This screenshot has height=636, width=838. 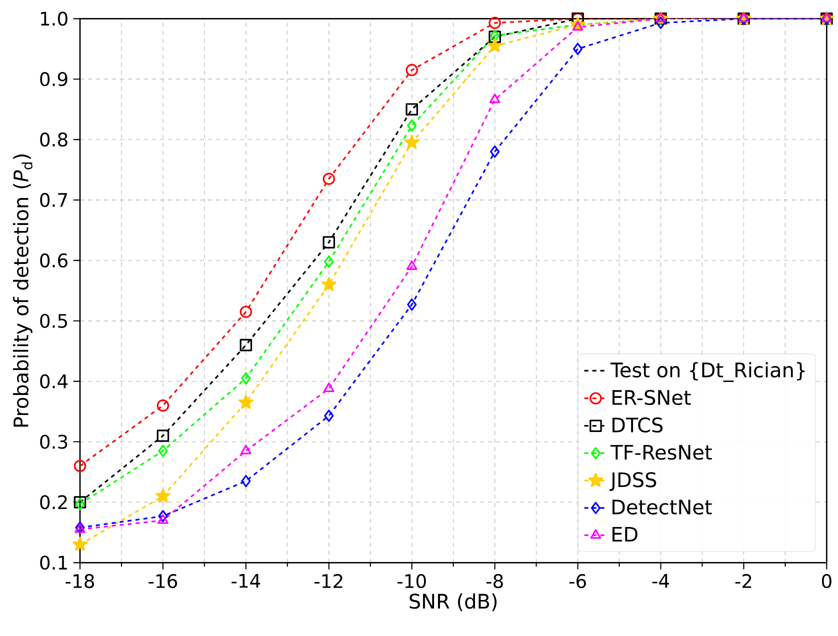 What do you see at coordinates (54, 381) in the screenshot?
I see `y-tick-label: 0.4` at bounding box center [54, 381].